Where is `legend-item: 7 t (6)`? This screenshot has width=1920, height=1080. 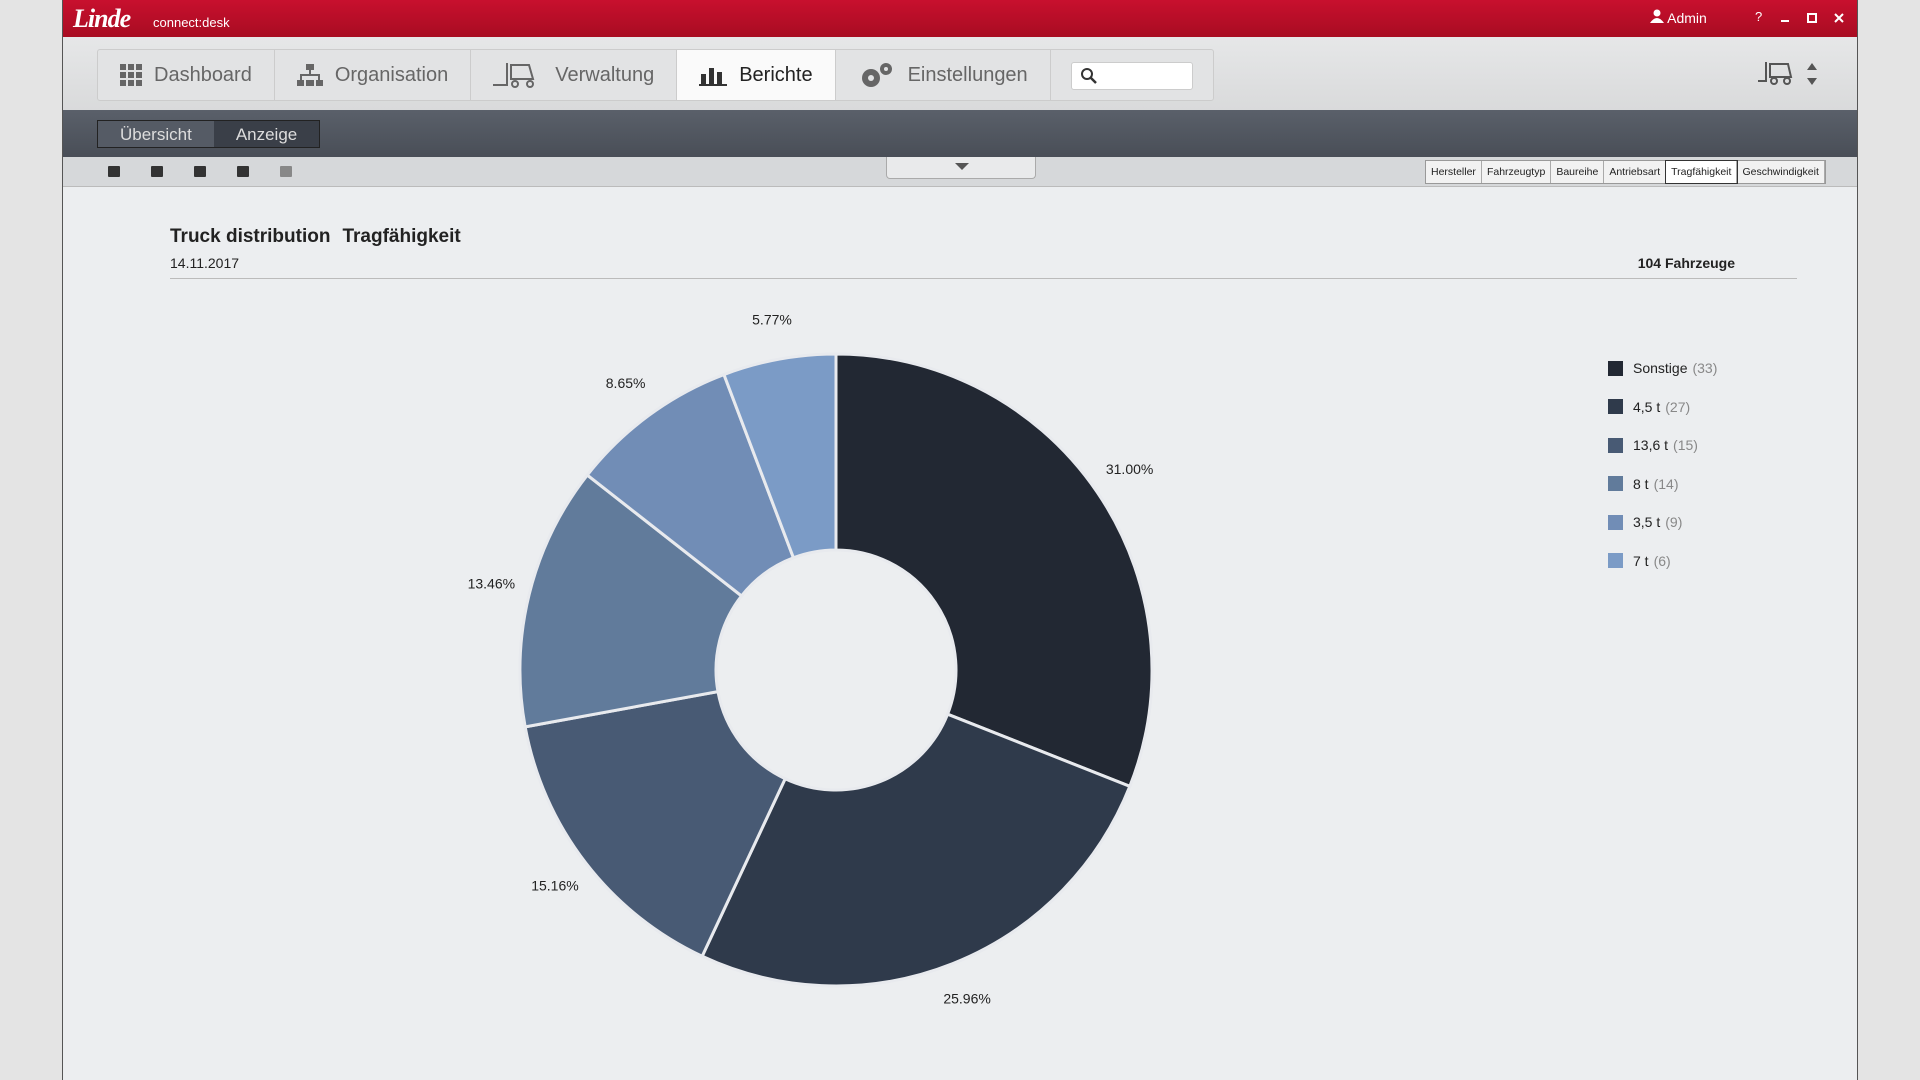 legend-item: 7 t (6) is located at coordinates (1639, 561).